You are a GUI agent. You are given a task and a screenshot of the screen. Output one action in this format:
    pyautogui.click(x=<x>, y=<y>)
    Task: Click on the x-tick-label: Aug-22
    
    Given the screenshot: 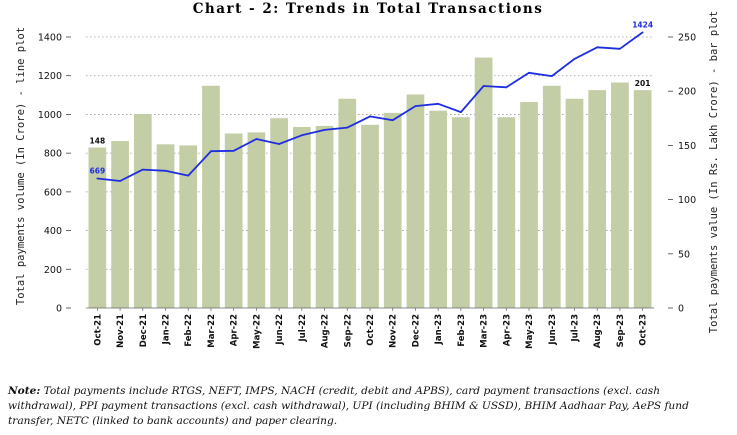 What is the action you would take?
    pyautogui.click(x=326, y=331)
    